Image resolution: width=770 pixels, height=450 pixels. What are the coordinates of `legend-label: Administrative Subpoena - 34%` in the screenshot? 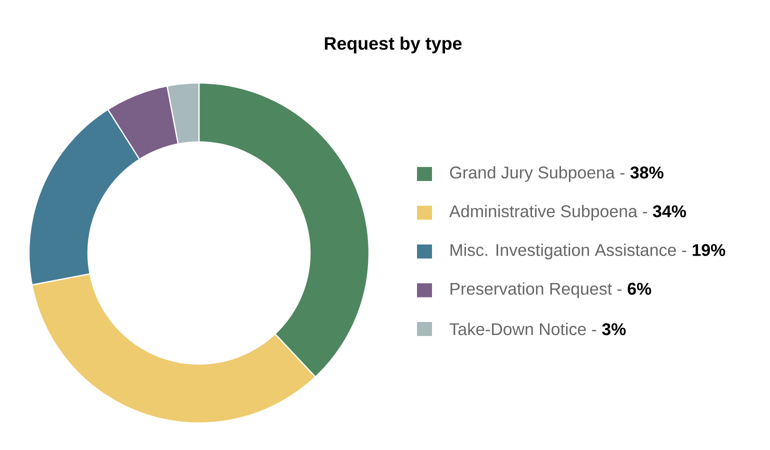 It's located at (567, 212).